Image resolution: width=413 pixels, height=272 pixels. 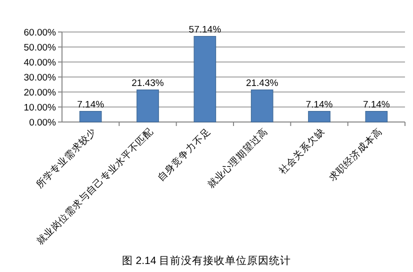 I want to click on y-tick-label: 20.00%, so click(x=40, y=93).